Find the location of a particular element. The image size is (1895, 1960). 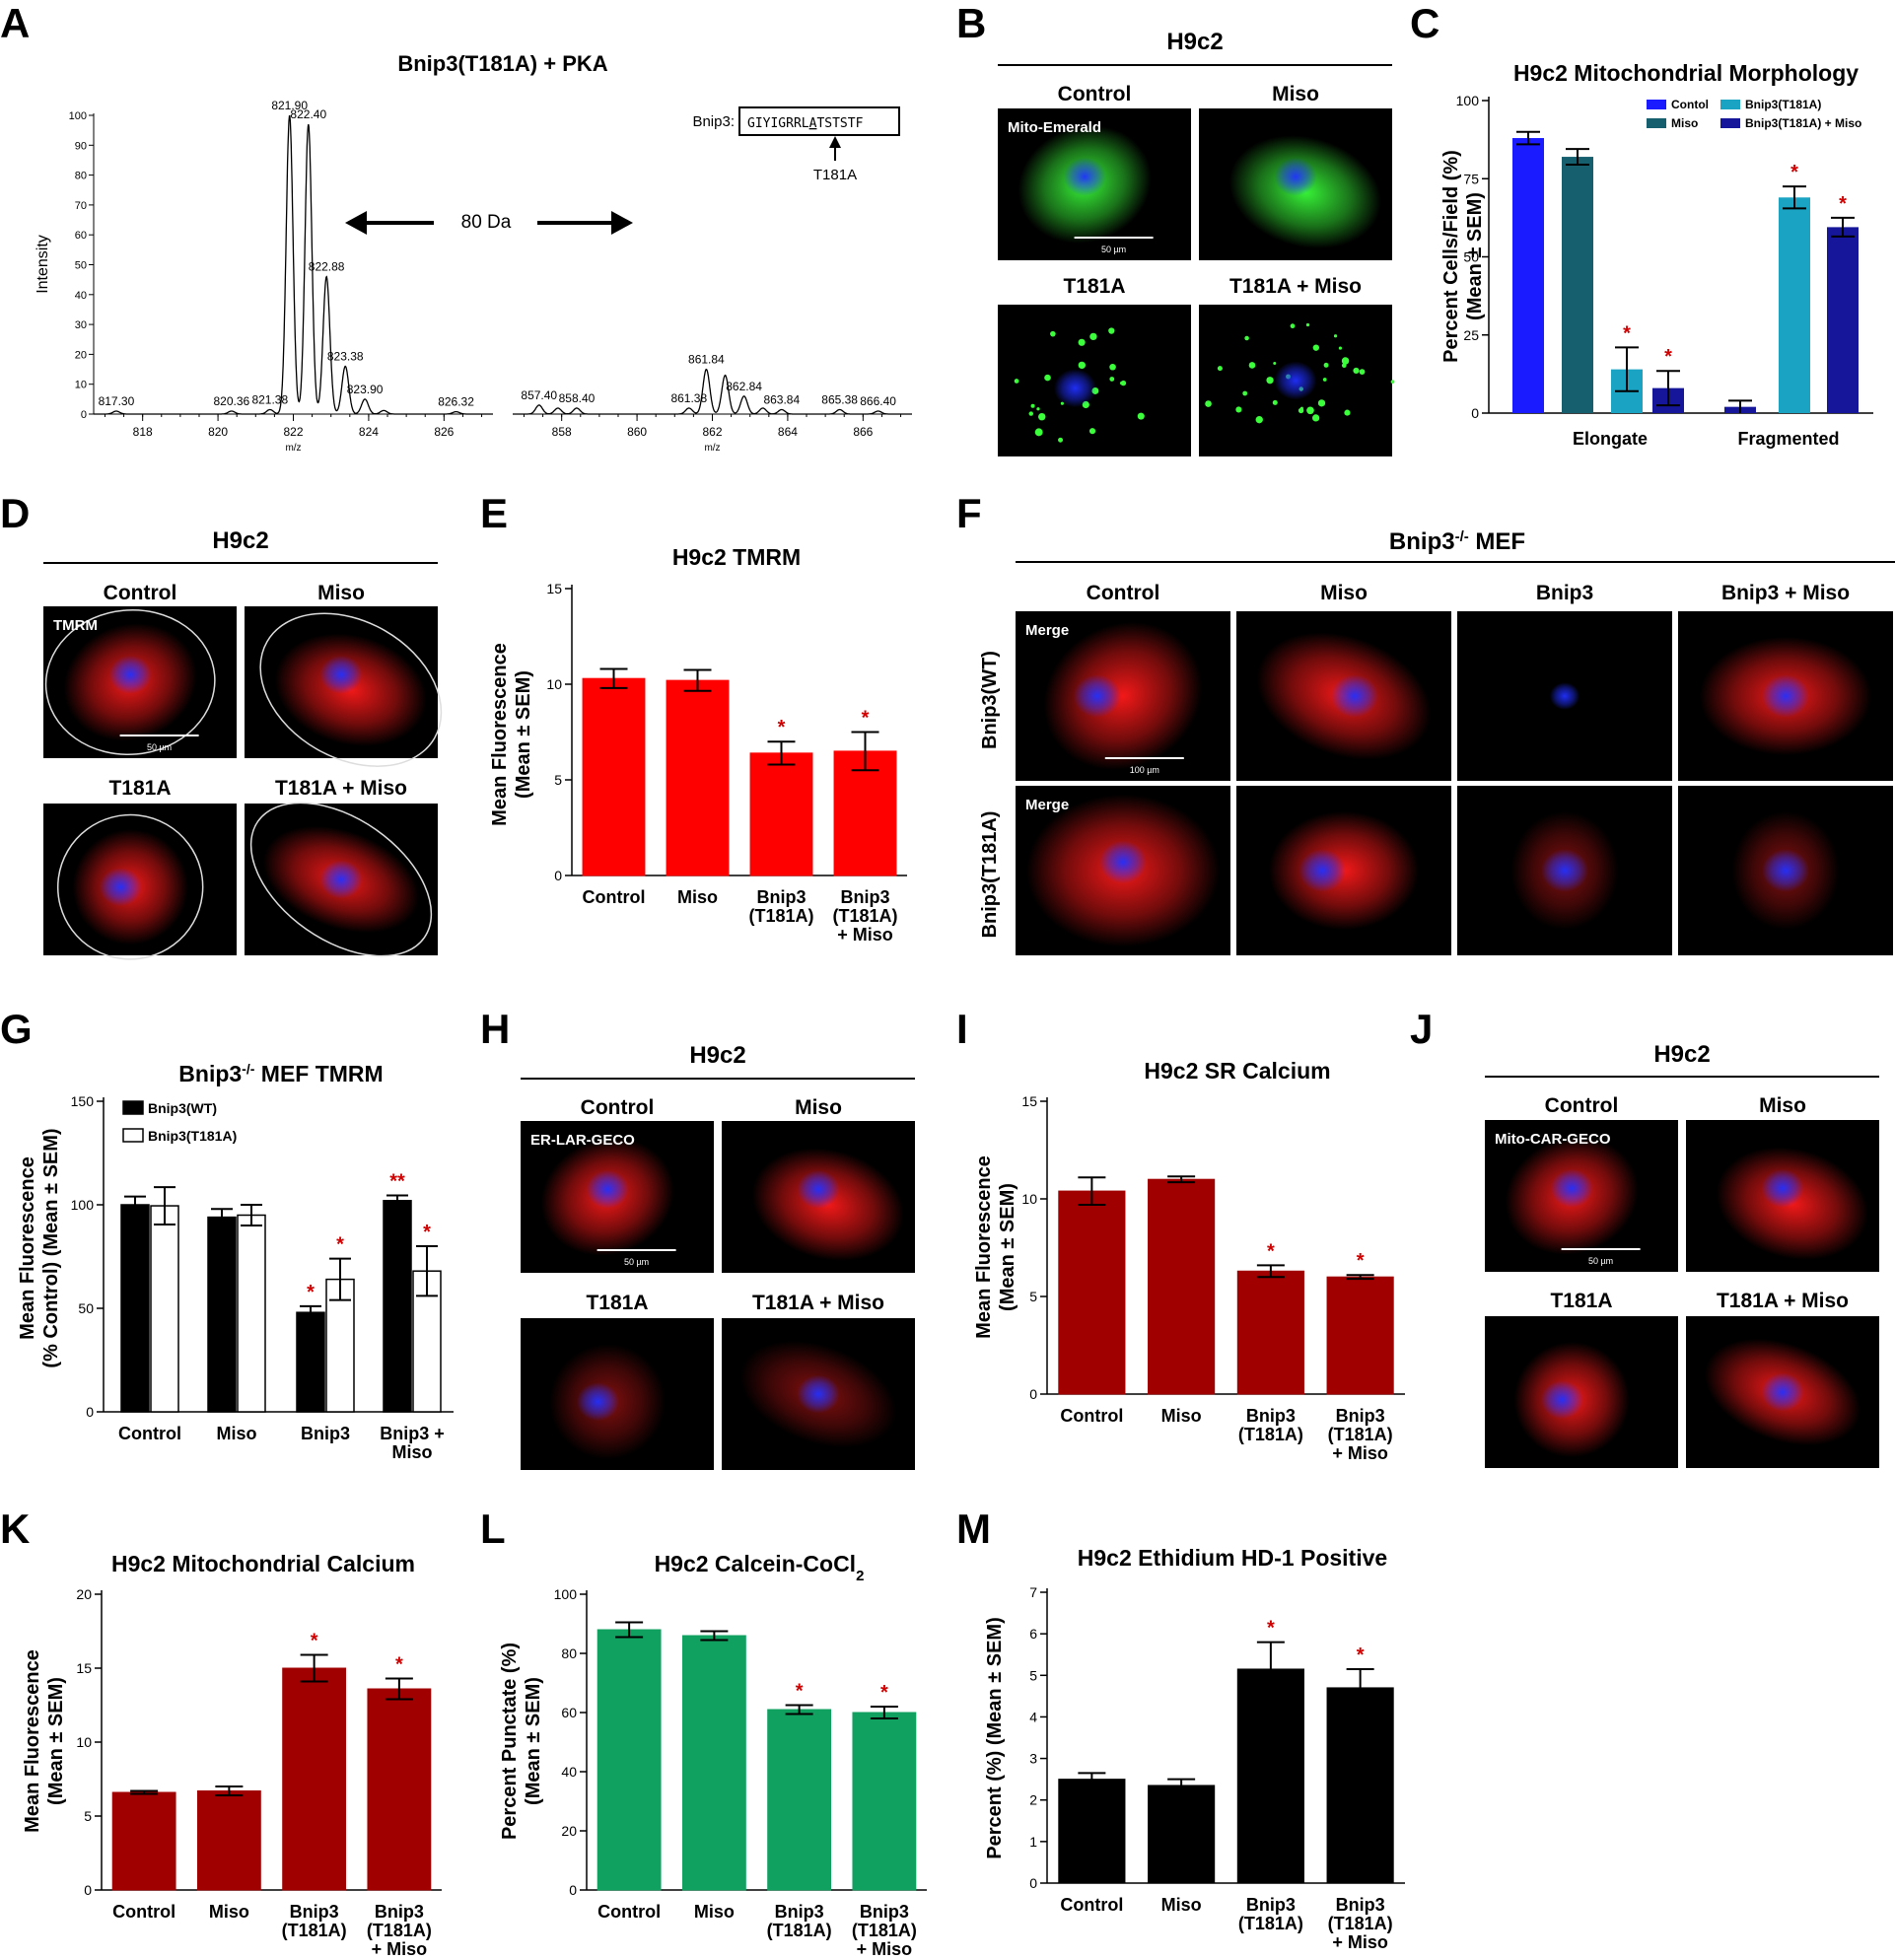

panel-m-y-tick-label: 1 is located at coordinates (1033, 1842).